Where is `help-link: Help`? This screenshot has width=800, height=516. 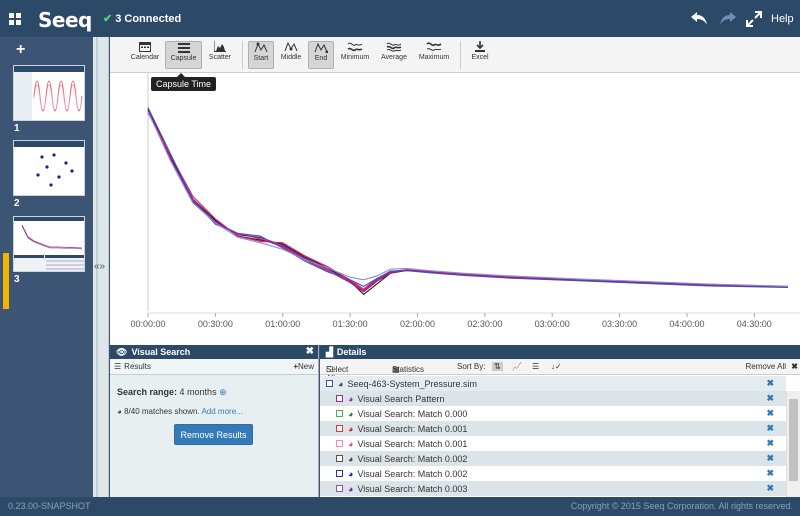 help-link: Help is located at coordinates (782, 19).